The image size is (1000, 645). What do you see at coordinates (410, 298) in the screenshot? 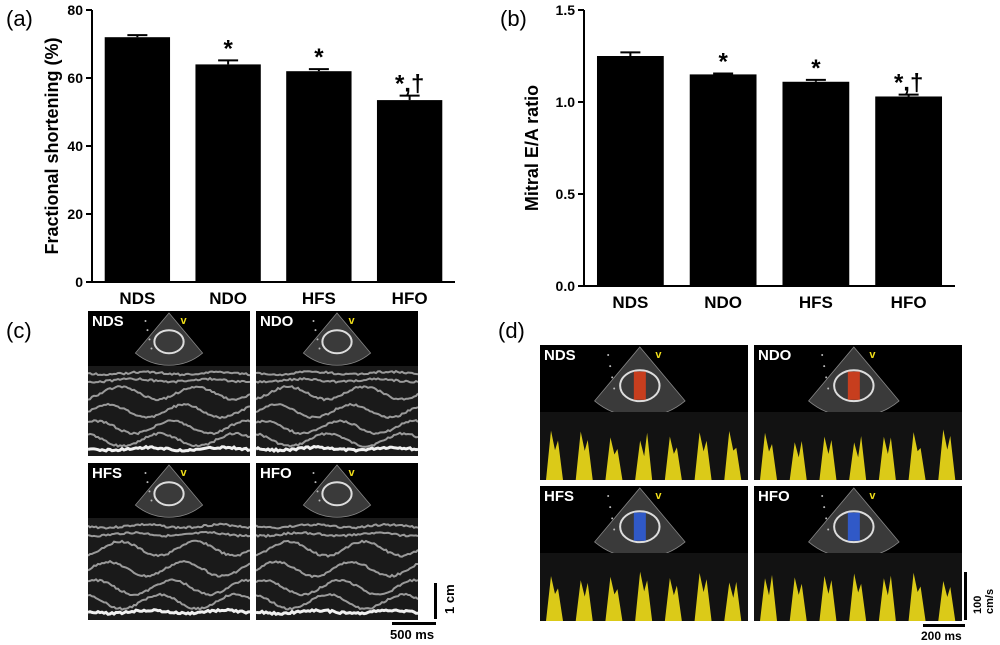
I see `x-tick-label: HFO` at bounding box center [410, 298].